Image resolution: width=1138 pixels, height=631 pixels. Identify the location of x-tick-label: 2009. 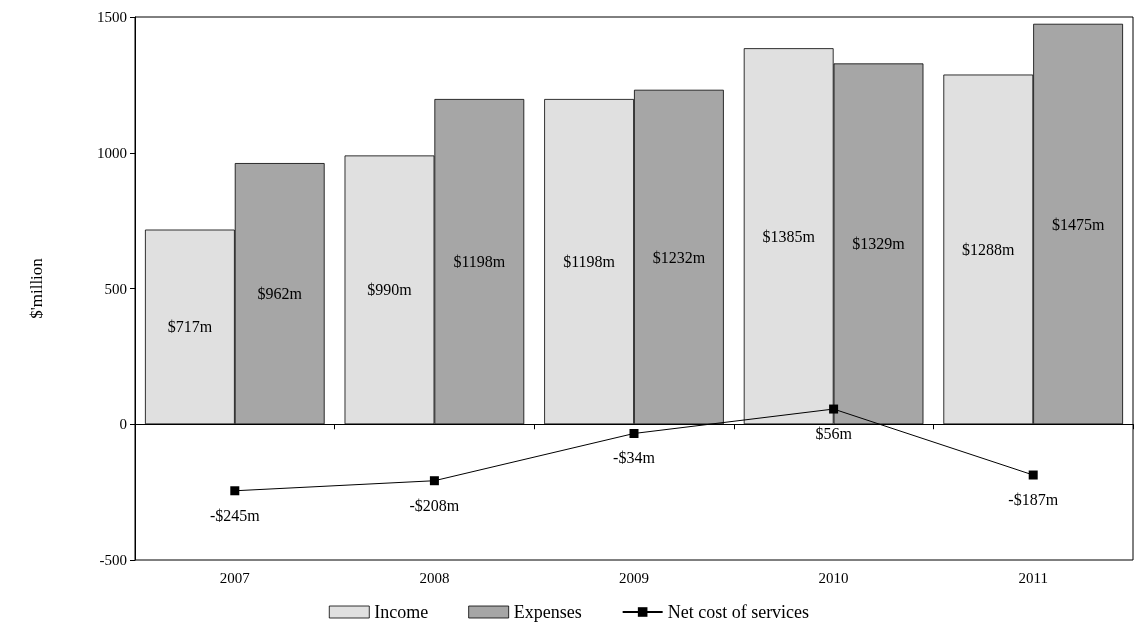
(634, 577).